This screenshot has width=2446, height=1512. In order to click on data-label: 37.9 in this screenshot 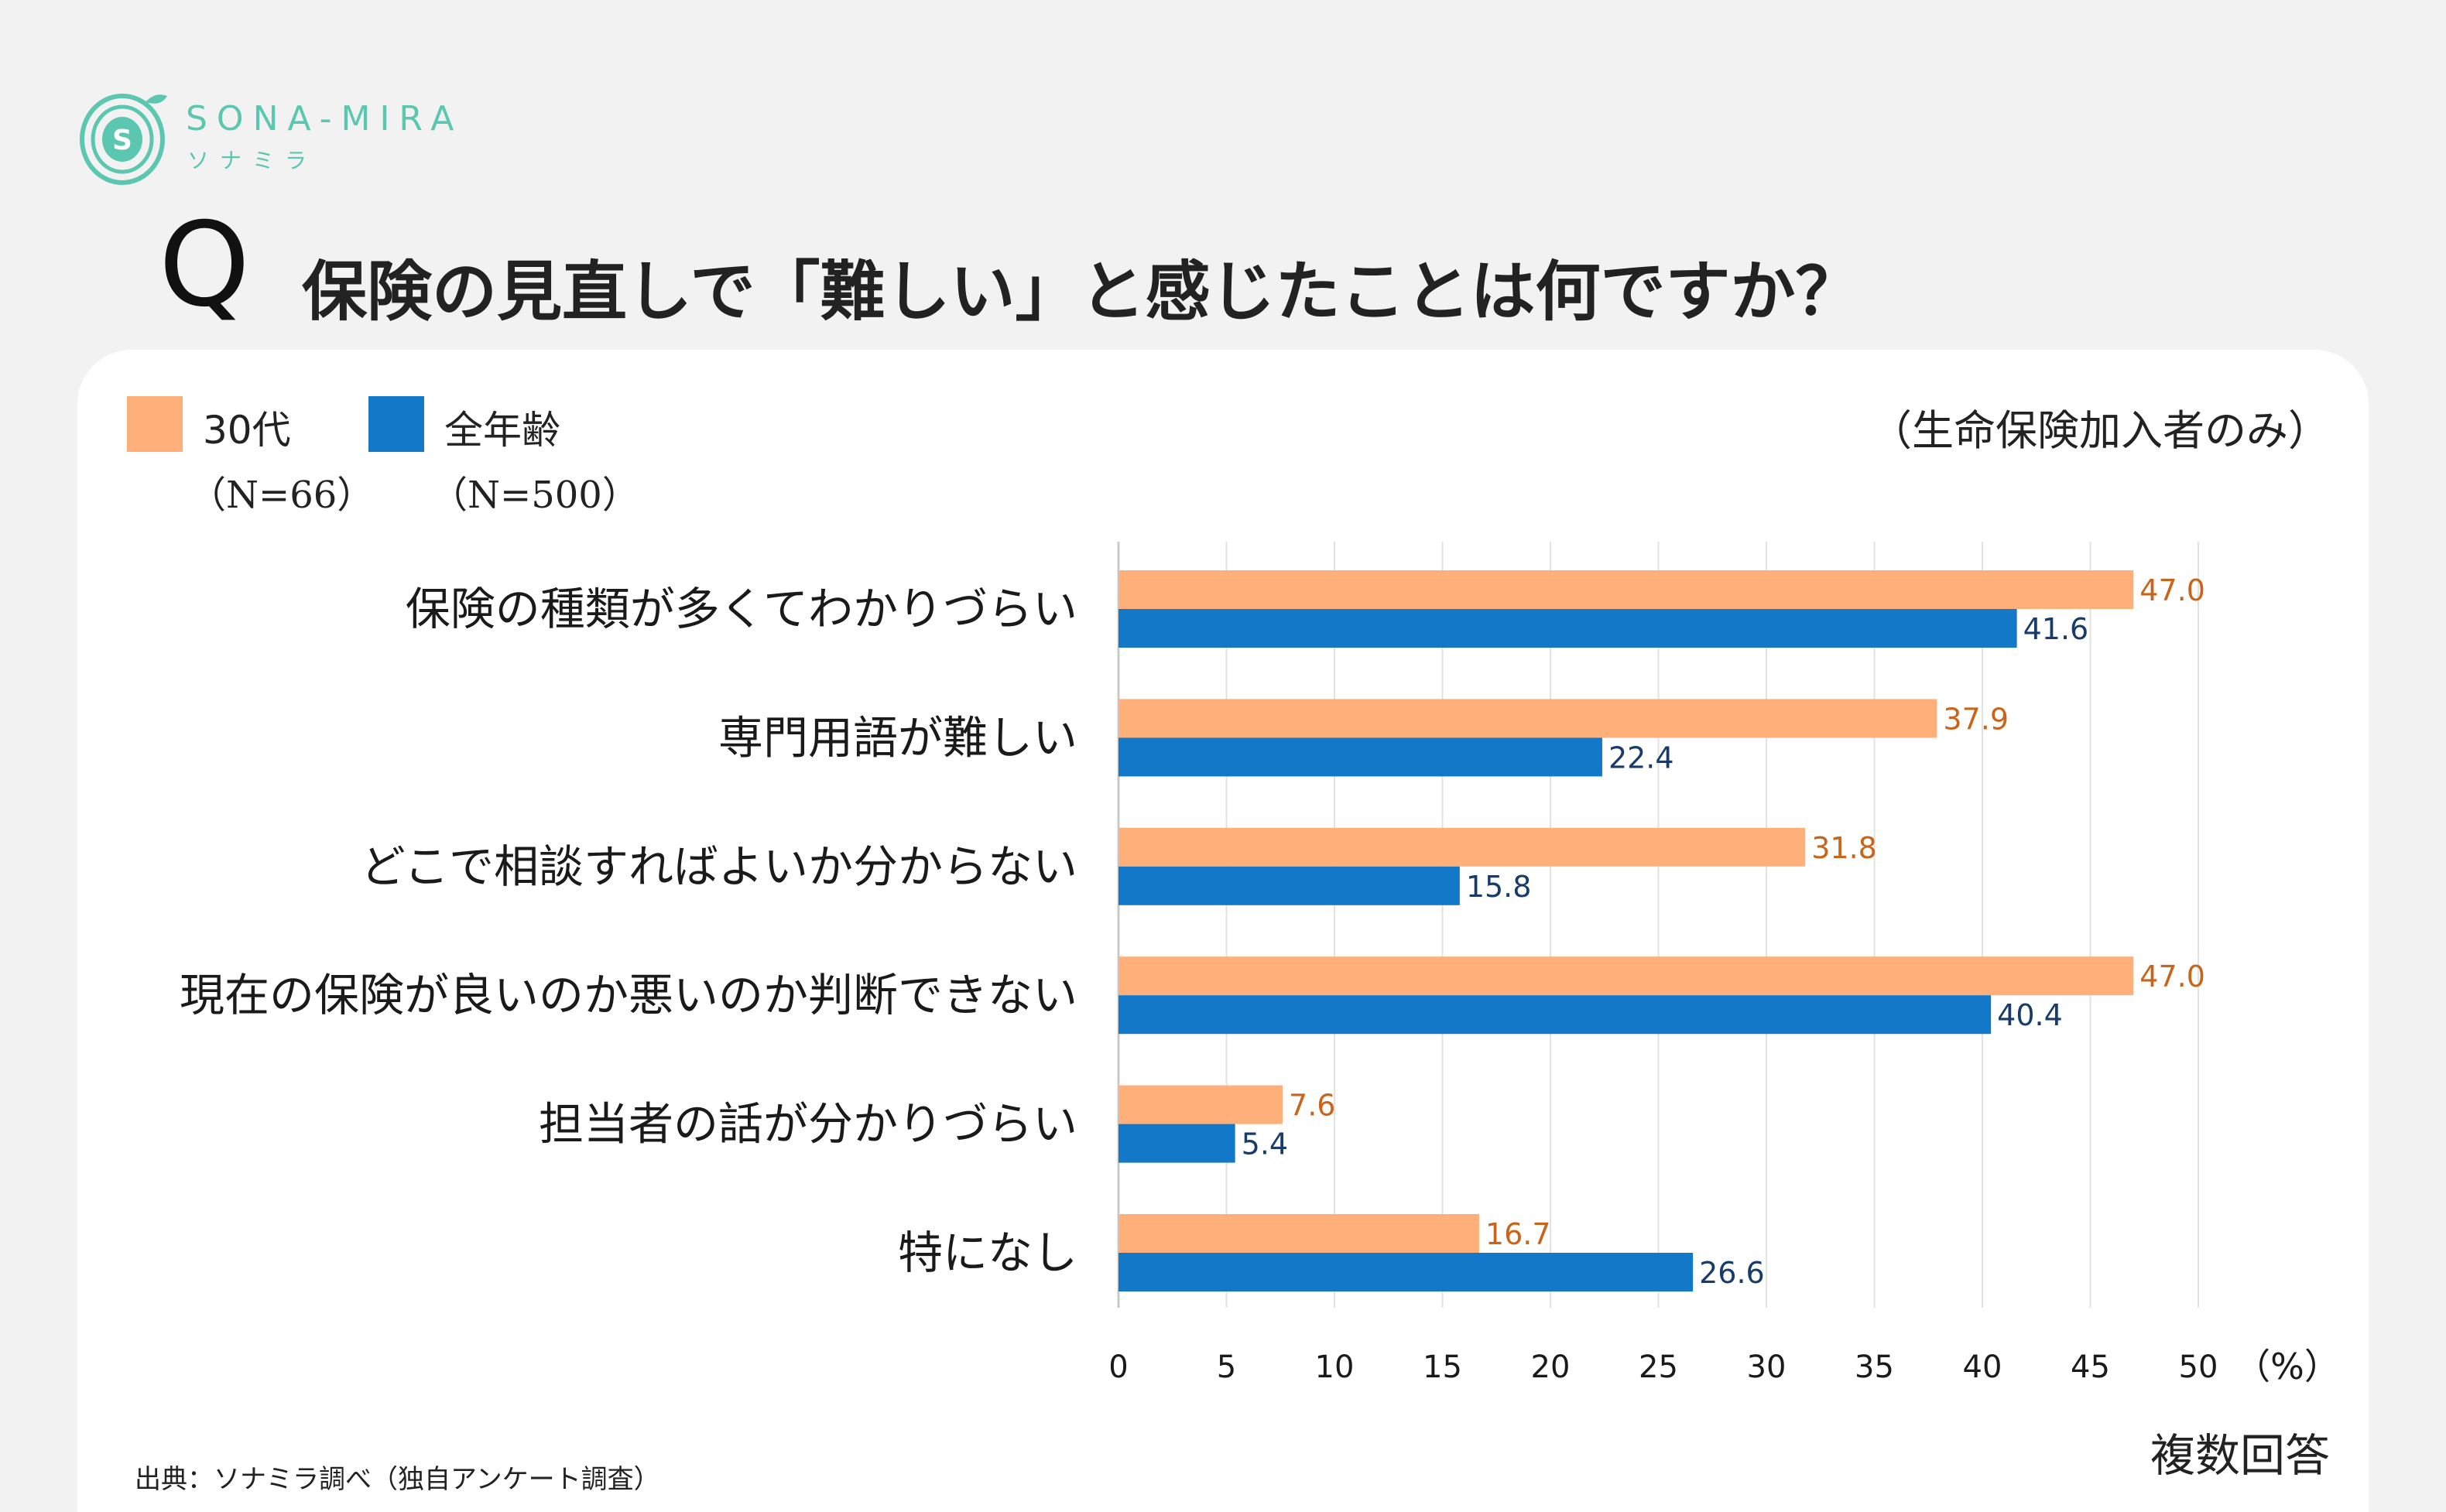, I will do `click(1976, 719)`.